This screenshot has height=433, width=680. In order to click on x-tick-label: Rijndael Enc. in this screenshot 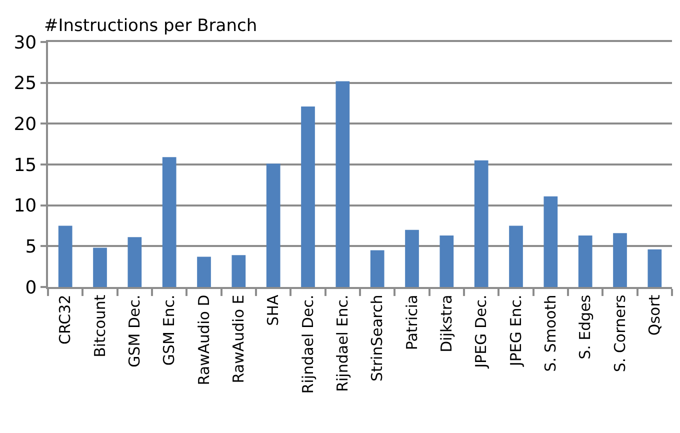, I will do `click(343, 343)`.